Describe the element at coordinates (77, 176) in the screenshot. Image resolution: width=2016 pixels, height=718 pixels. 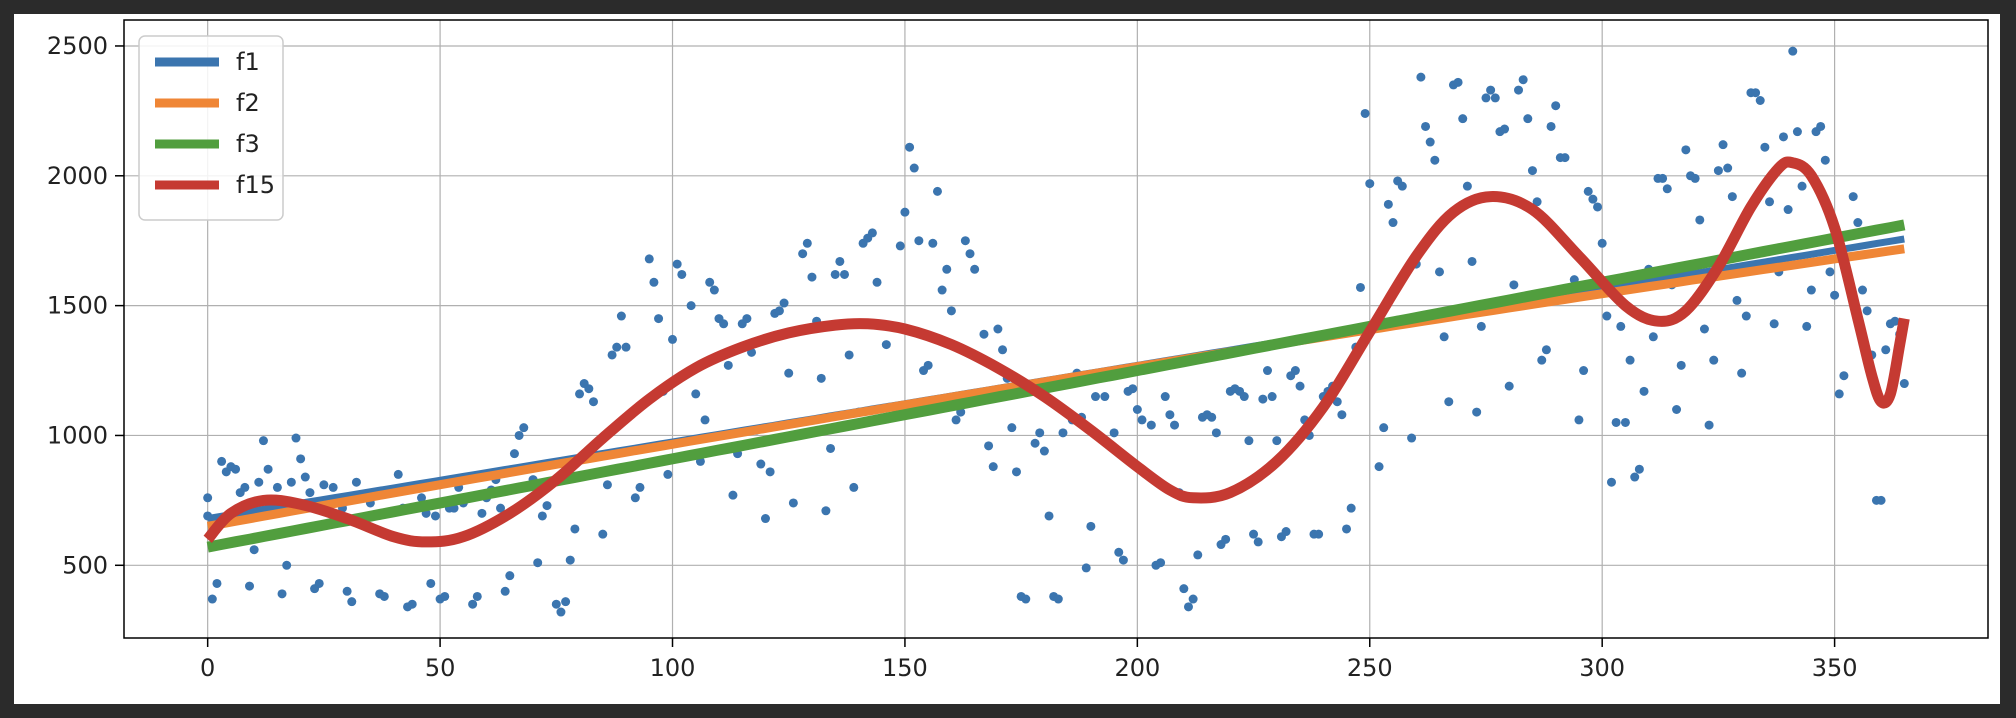
I see `y-tick-label: 2000` at that location.